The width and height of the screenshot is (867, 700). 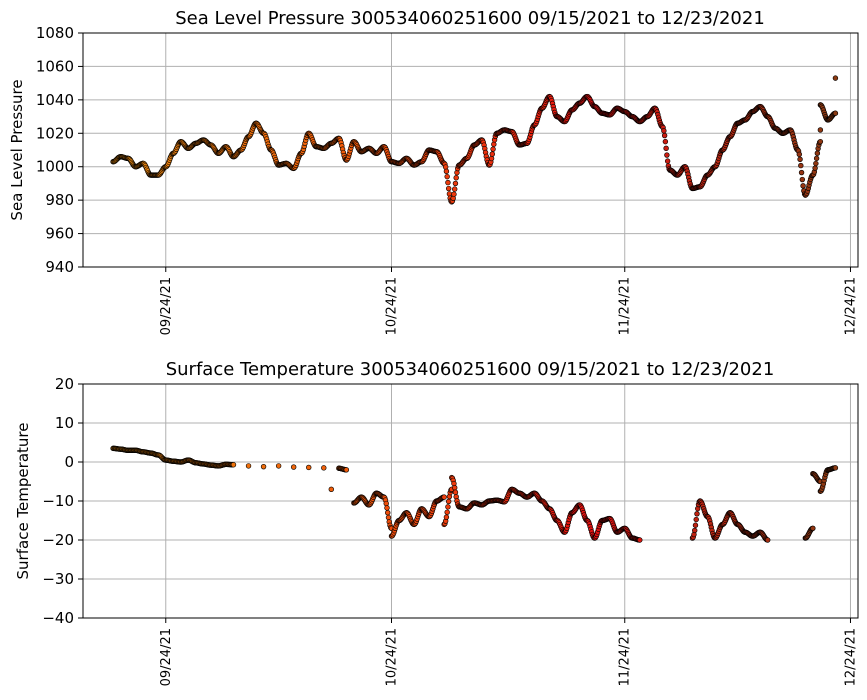 What do you see at coordinates (58, 618) in the screenshot?
I see `y-tick-label: −40` at bounding box center [58, 618].